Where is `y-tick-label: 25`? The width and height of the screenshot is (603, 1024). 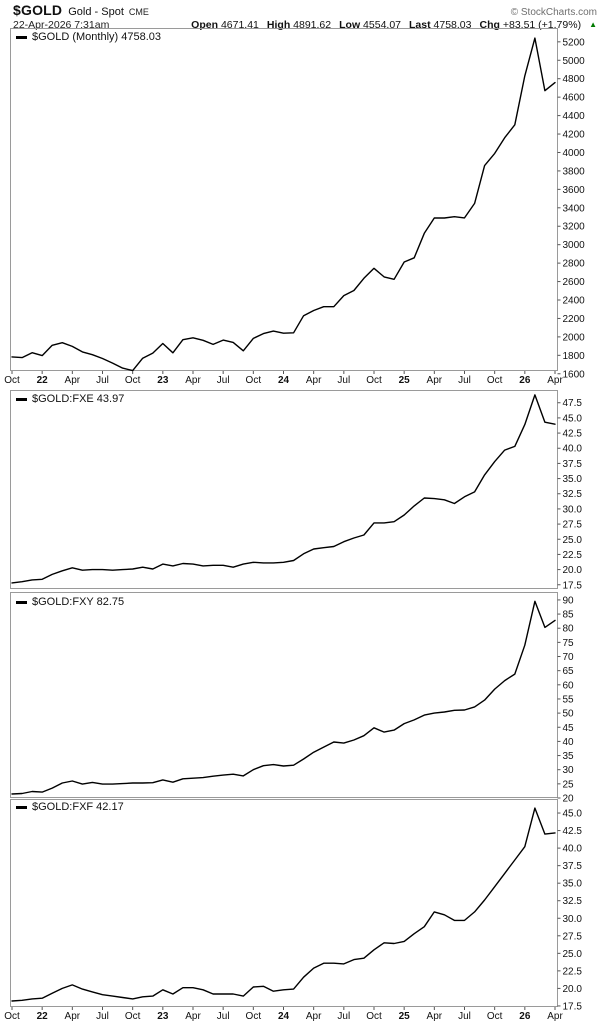 y-tick-label: 25 is located at coordinates (569, 784).